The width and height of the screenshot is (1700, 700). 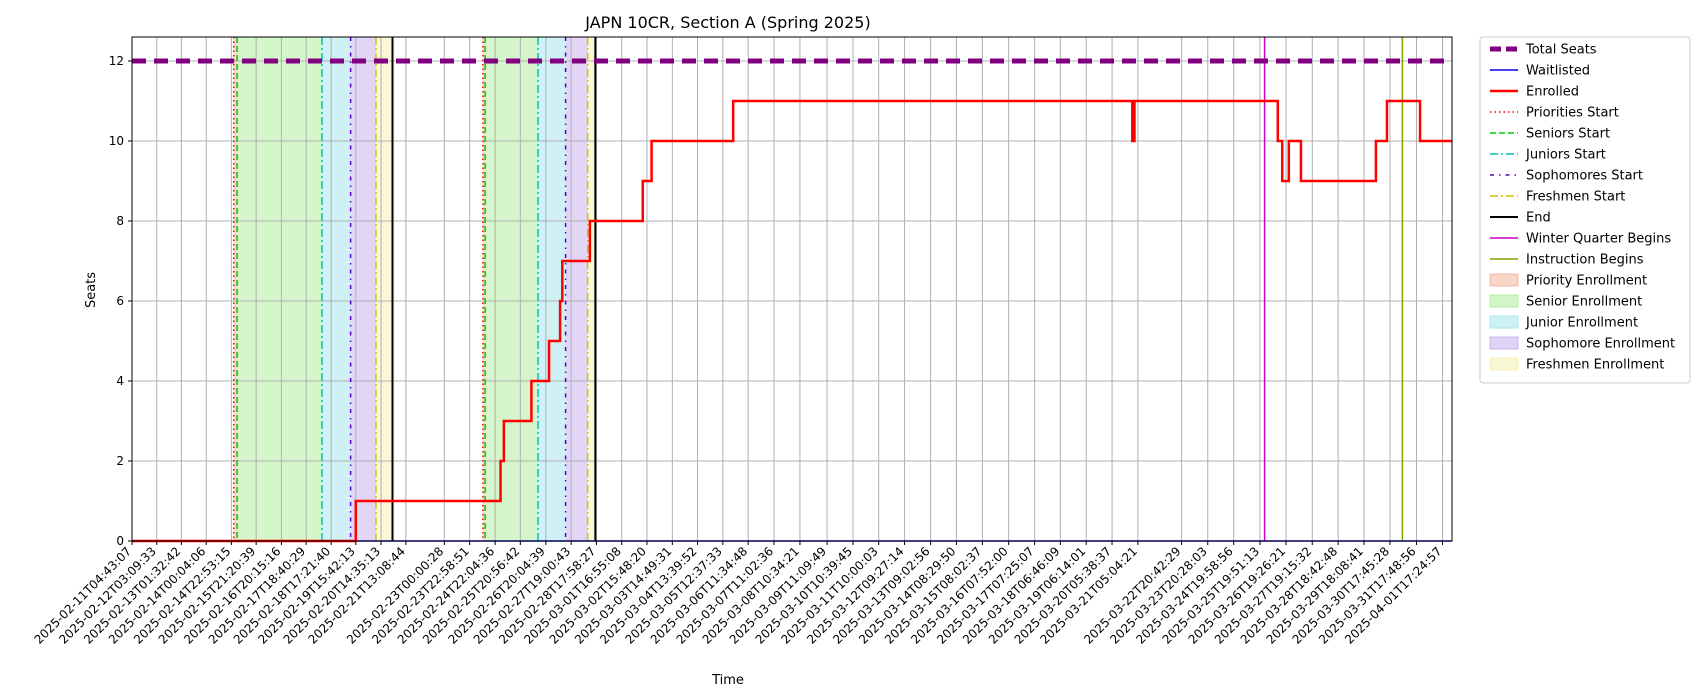 I want to click on legend-label: End, so click(x=1538, y=218).